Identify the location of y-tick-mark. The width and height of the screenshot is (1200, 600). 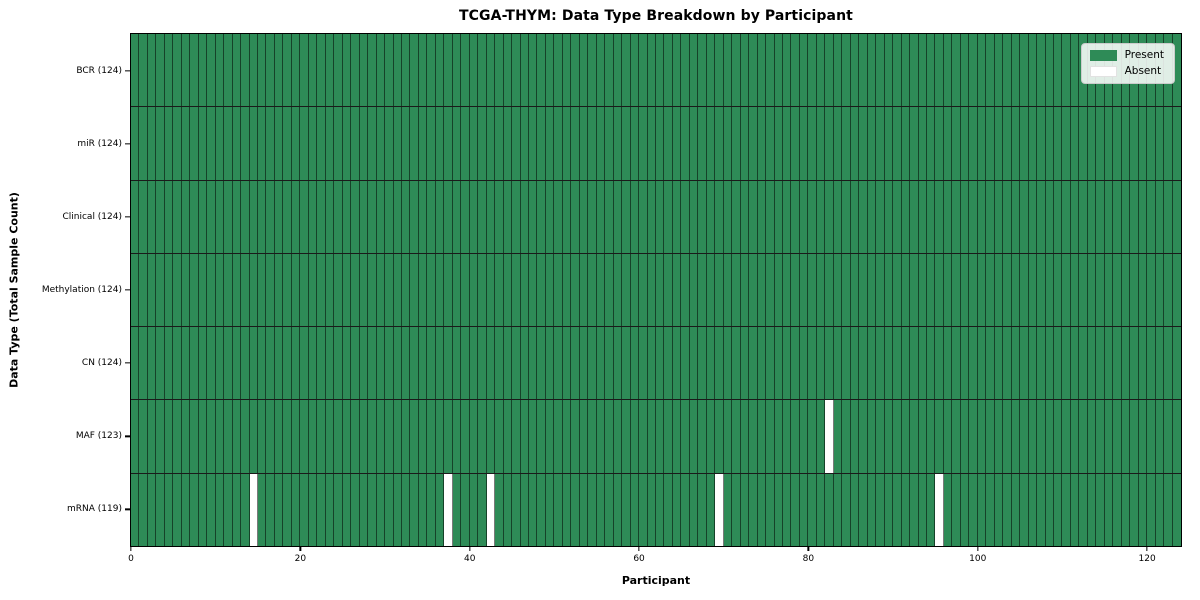
(127, 436).